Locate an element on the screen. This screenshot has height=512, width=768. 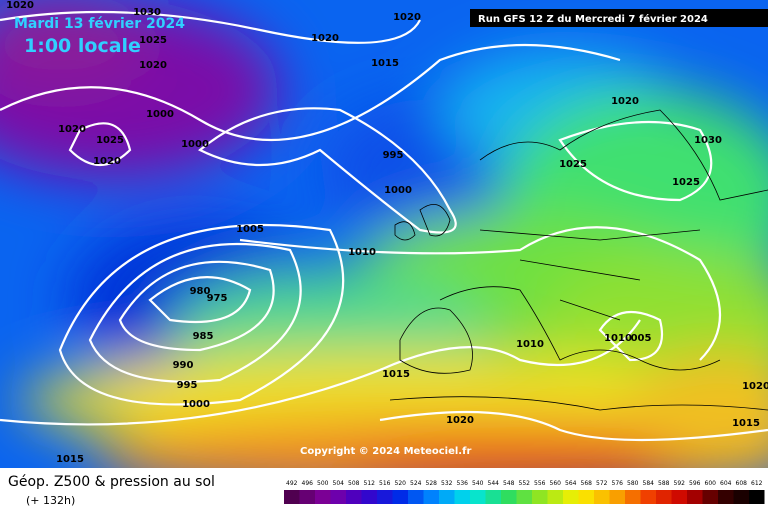
isobar-label: 005 is located at coordinates (641, 338).